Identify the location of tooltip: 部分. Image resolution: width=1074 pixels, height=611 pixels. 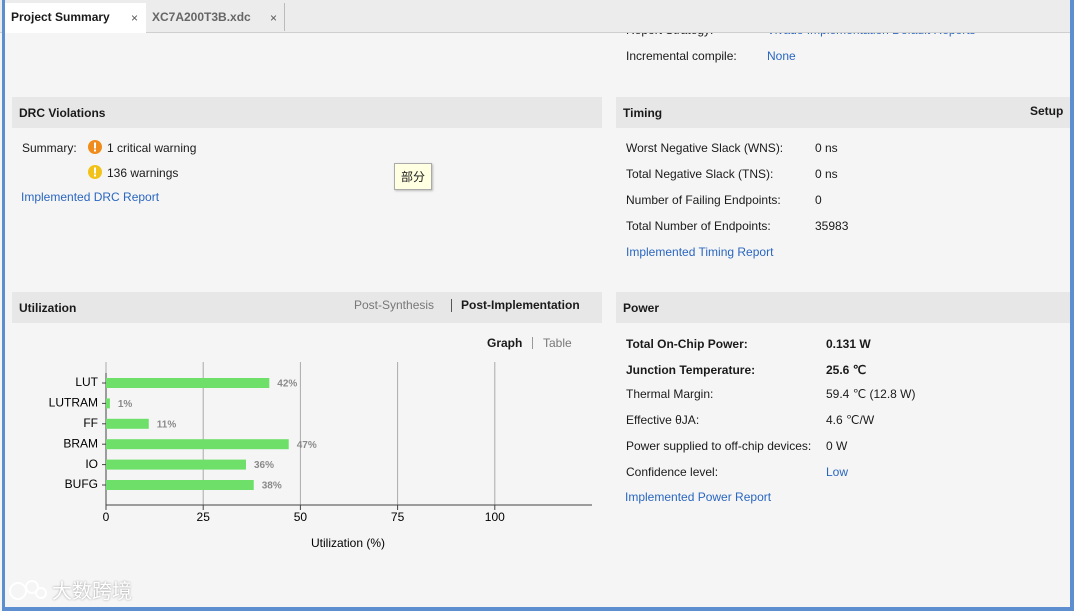
(413, 176).